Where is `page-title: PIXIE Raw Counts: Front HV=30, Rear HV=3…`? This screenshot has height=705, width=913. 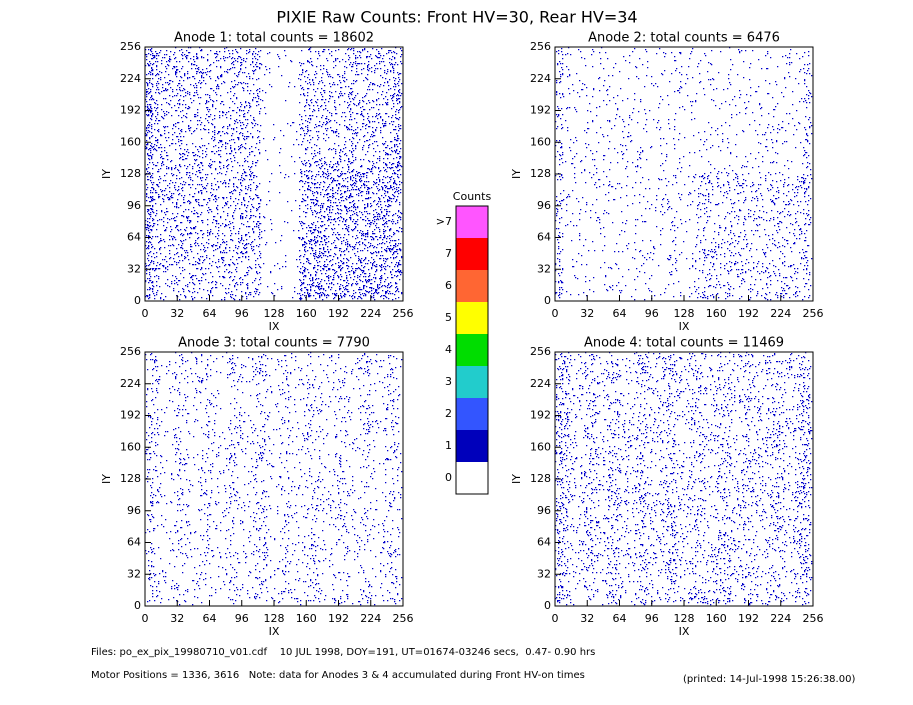
page-title: PIXIE Raw Counts: Front HV=30, Rear HV=3… is located at coordinates (456, 17).